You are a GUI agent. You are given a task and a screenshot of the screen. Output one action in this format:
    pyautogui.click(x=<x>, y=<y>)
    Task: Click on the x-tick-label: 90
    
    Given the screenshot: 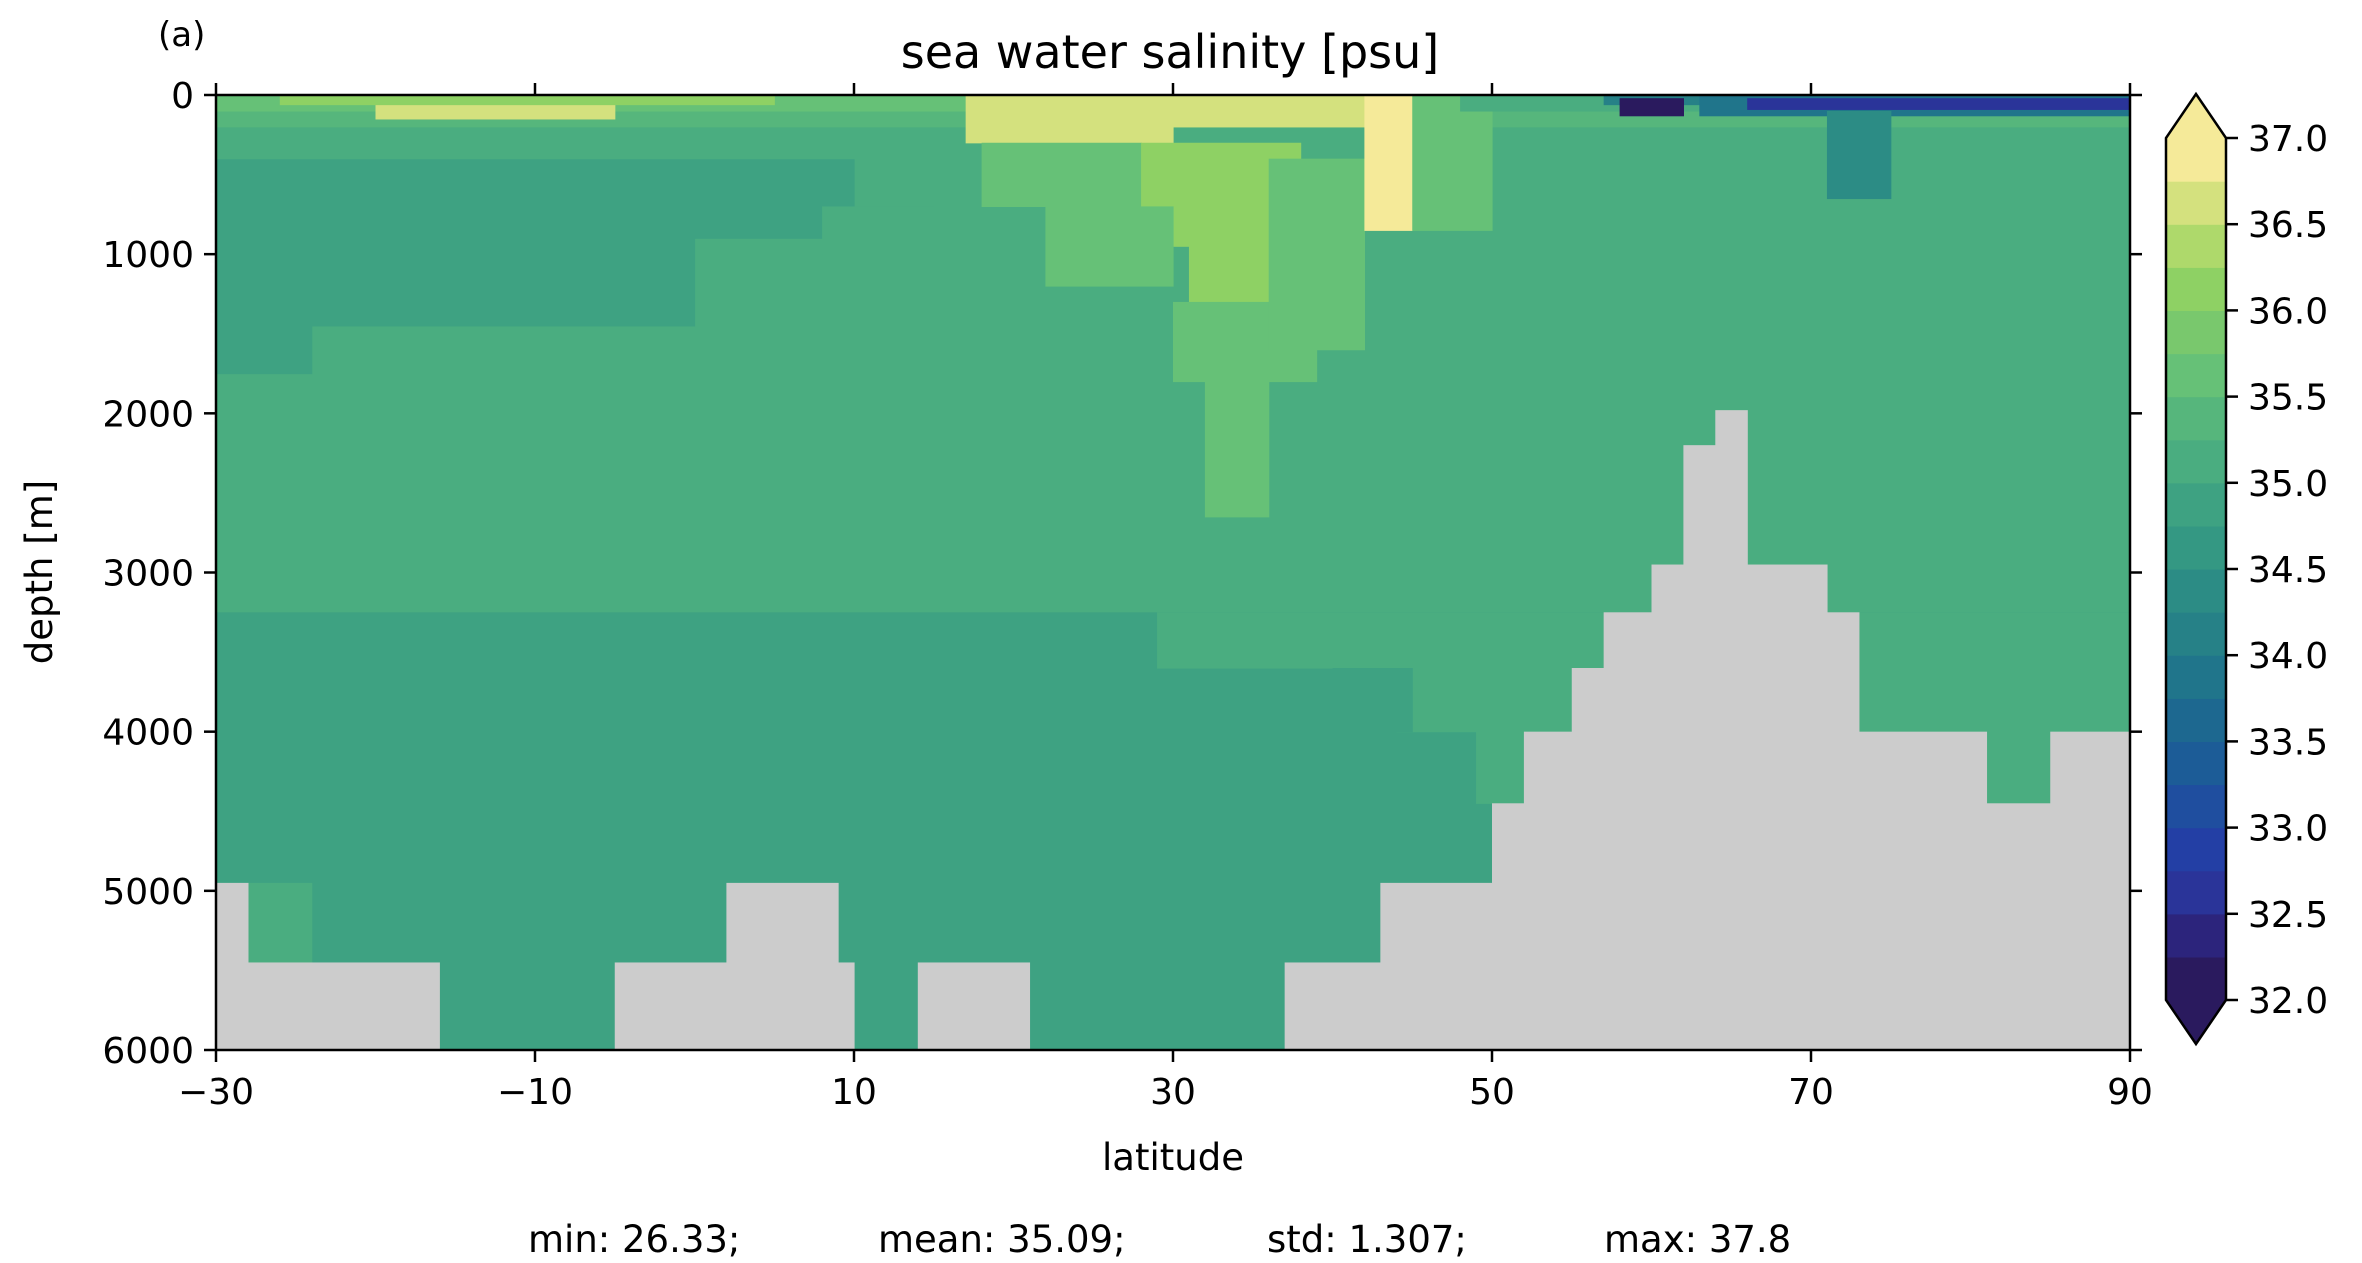 What is the action you would take?
    pyautogui.click(x=2130, y=1092)
    